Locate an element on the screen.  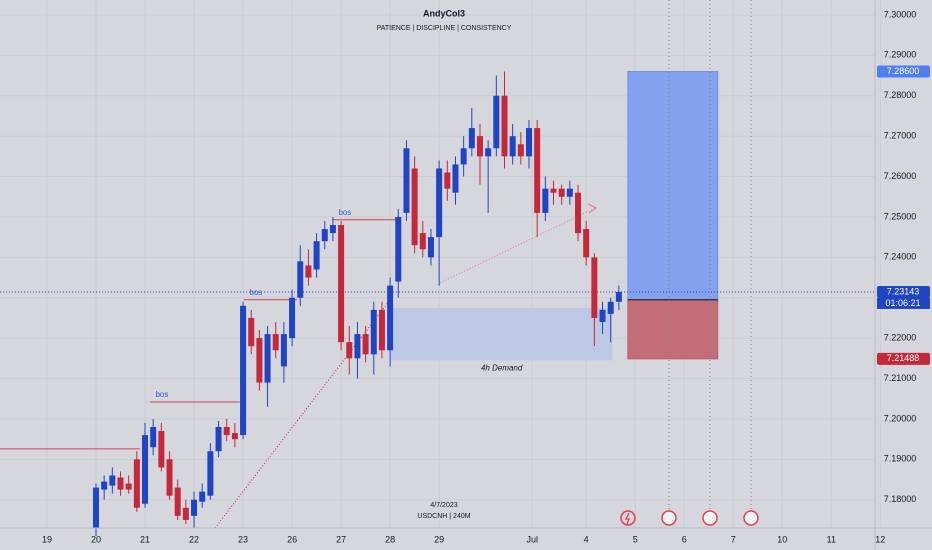
x-tick-label: 12 is located at coordinates (880, 539).